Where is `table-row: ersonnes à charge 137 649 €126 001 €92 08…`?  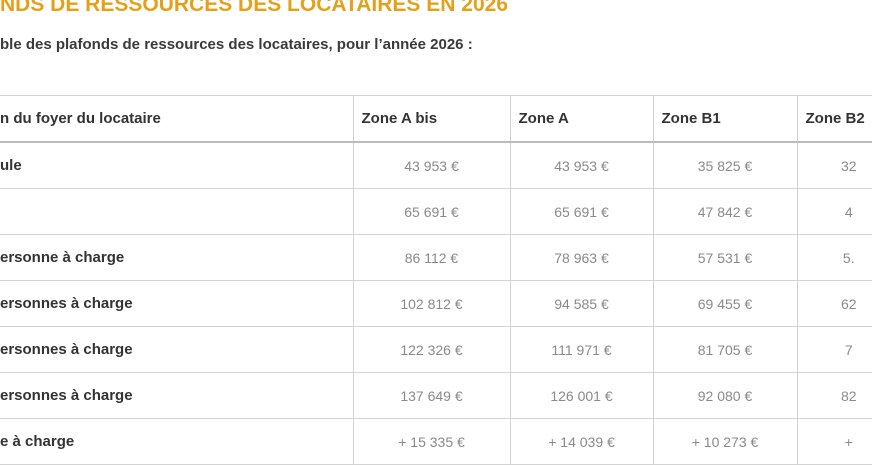
table-row: ersonnes à charge 137 649 €126 001 €92 08… is located at coordinates (436, 395).